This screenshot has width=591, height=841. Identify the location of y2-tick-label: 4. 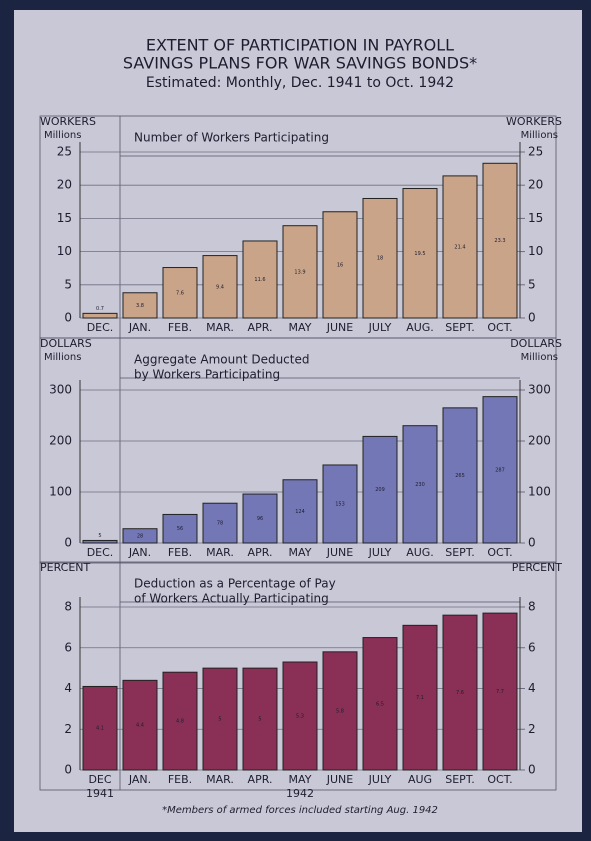
(532, 688).